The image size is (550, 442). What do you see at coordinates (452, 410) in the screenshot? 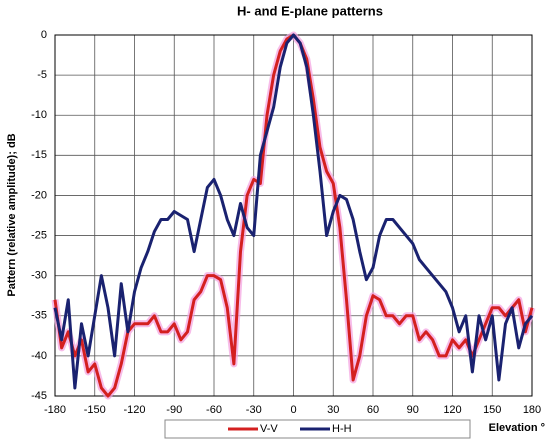
I see `x-tick-label: 120` at bounding box center [452, 410].